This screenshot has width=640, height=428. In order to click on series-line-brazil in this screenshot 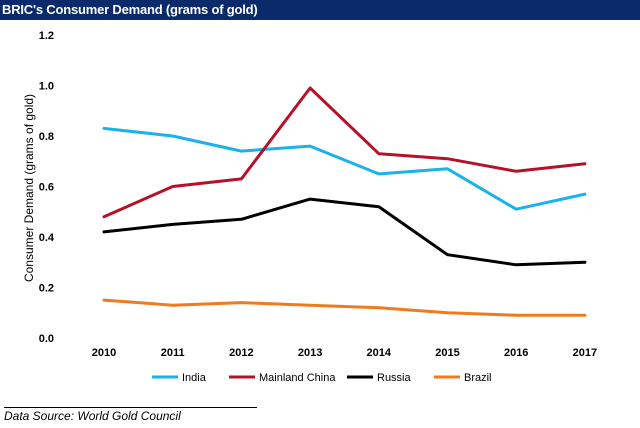, I will do `click(344, 307)`.